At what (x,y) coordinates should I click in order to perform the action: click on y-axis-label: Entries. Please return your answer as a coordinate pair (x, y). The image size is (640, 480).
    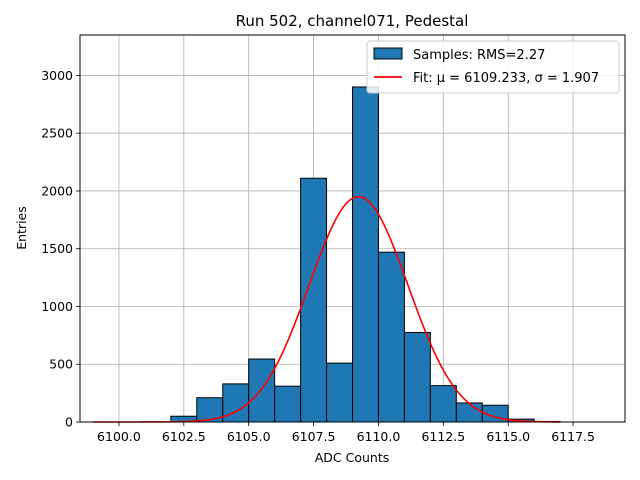
    Looking at the image, I should click on (21, 228).